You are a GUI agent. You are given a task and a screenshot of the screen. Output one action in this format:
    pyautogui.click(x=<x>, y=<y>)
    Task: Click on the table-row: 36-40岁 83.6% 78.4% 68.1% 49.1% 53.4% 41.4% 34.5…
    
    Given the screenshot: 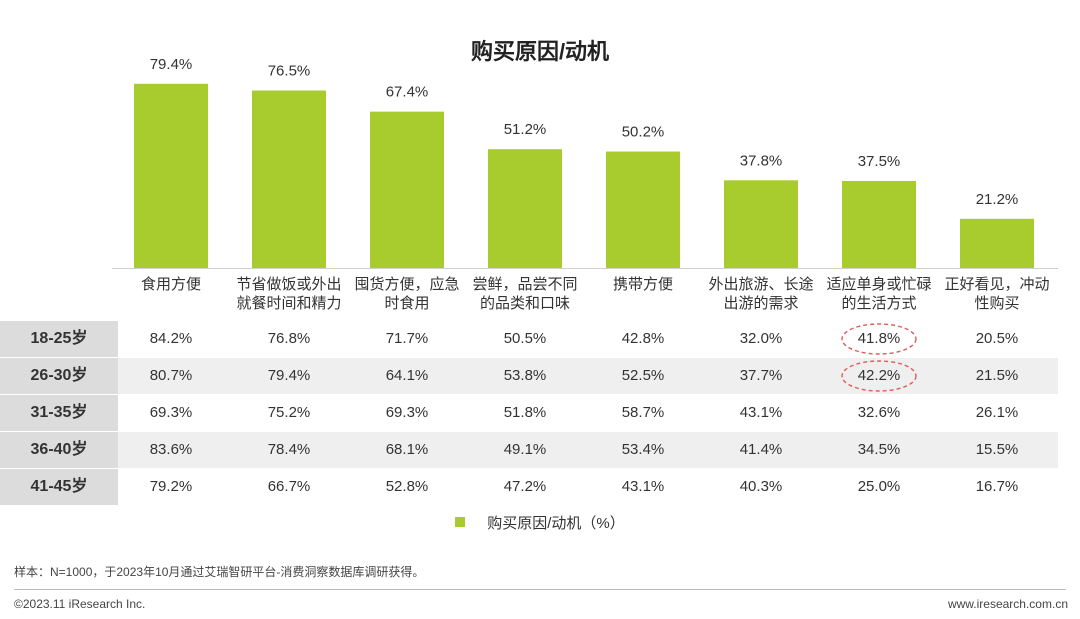 What is the action you would take?
    pyautogui.click(x=529, y=450)
    